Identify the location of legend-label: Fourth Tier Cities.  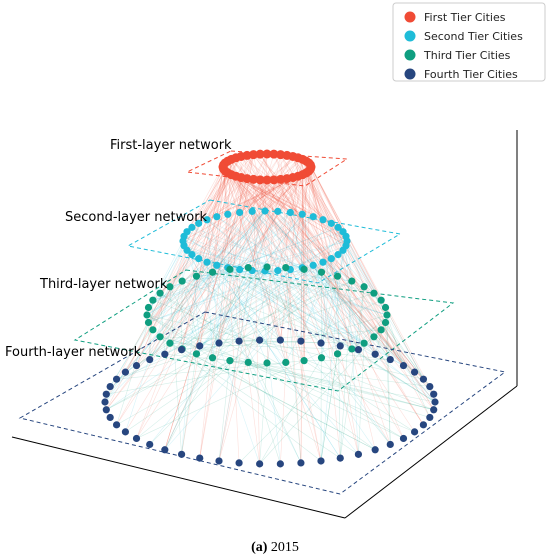
(471, 74).